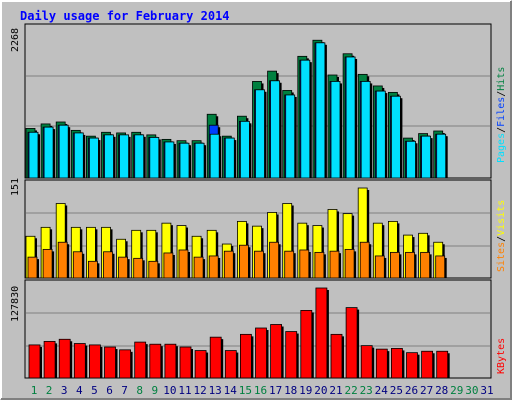 This screenshot has height=400, width=512. What do you see at coordinates (154, 390) in the screenshot?
I see `day-label-9: 9` at bounding box center [154, 390].